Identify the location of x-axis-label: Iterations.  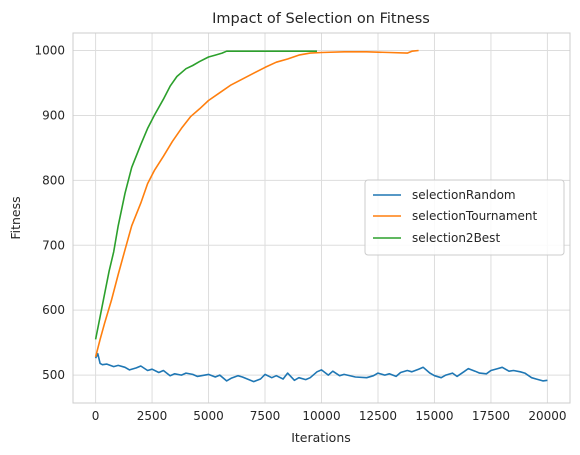
(321, 437).